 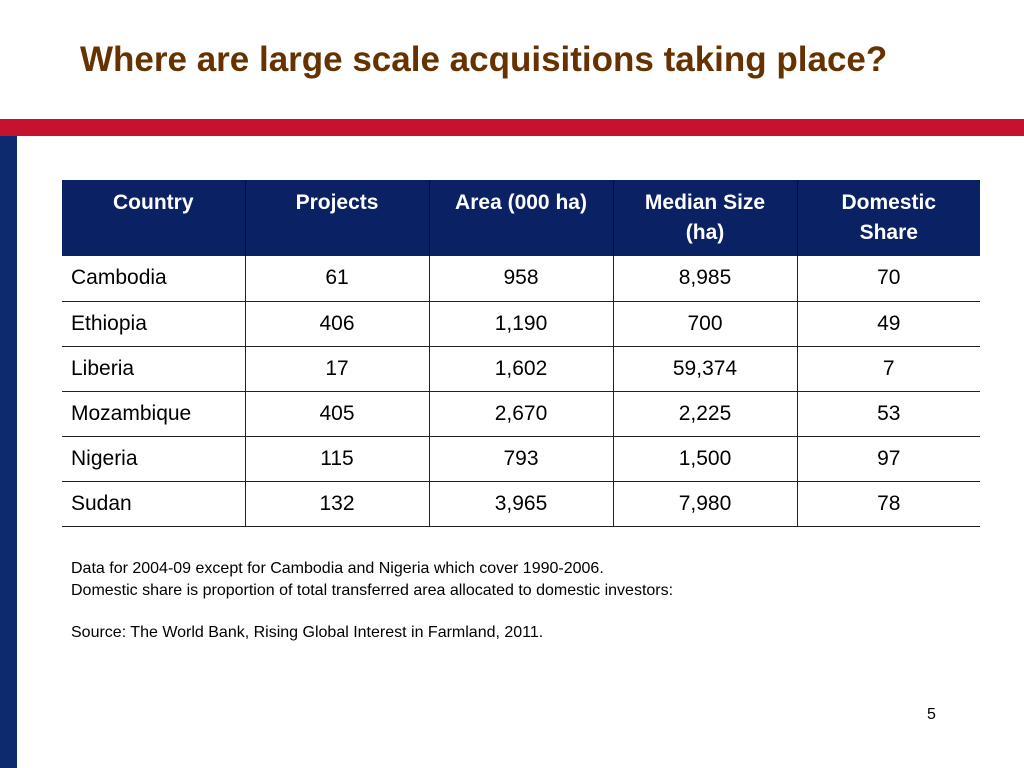 I want to click on cell-area: 793, so click(x=520, y=459).